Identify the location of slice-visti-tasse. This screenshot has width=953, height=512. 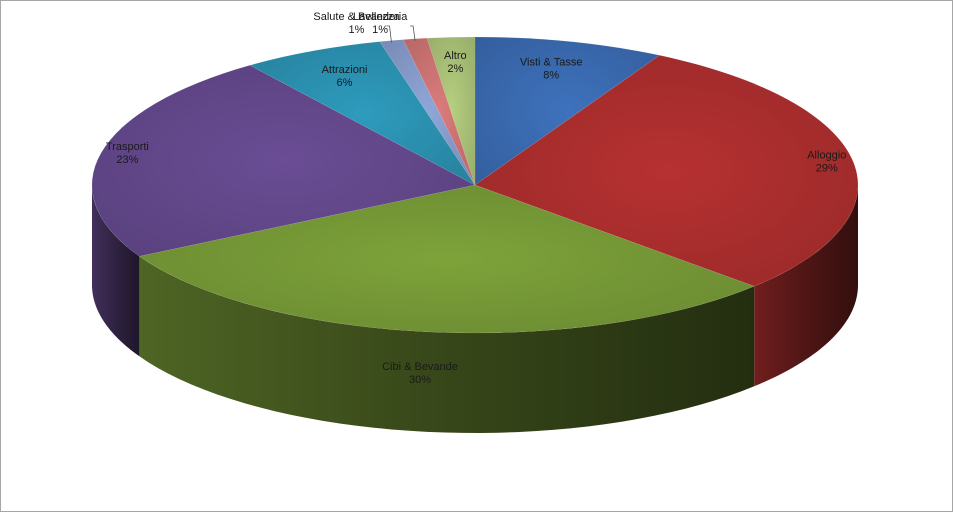
(567, 111).